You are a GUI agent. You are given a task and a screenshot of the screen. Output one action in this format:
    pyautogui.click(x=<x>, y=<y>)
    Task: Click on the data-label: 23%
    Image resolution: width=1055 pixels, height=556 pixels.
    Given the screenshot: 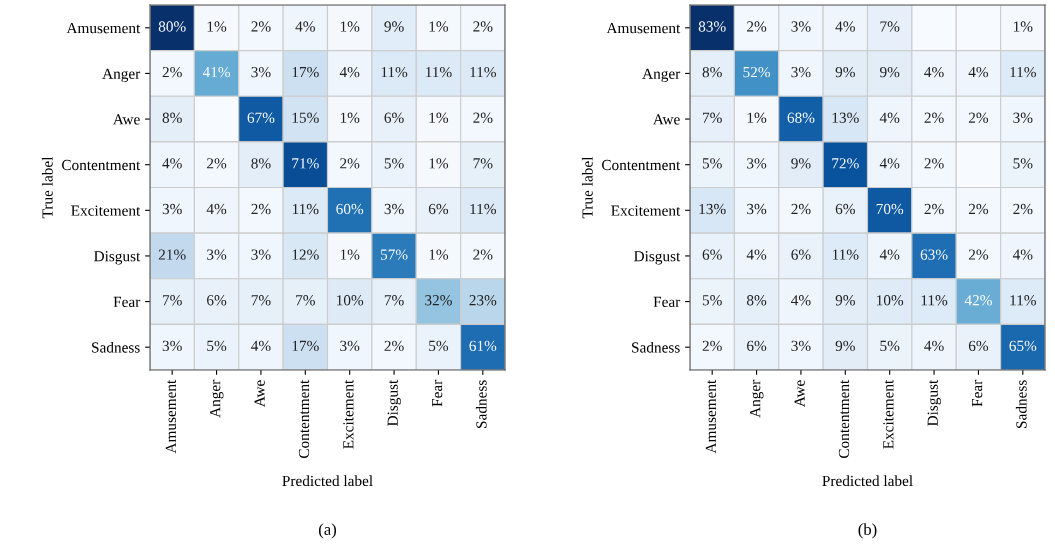 What is the action you would take?
    pyautogui.click(x=483, y=300)
    